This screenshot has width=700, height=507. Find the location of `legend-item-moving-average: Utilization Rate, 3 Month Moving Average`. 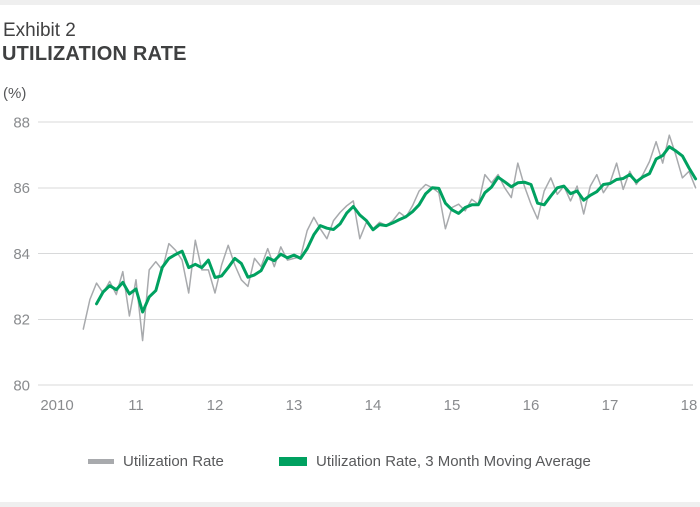

legend-item-moving-average: Utilization Rate, 3 Month Moving Average is located at coordinates (435, 461).